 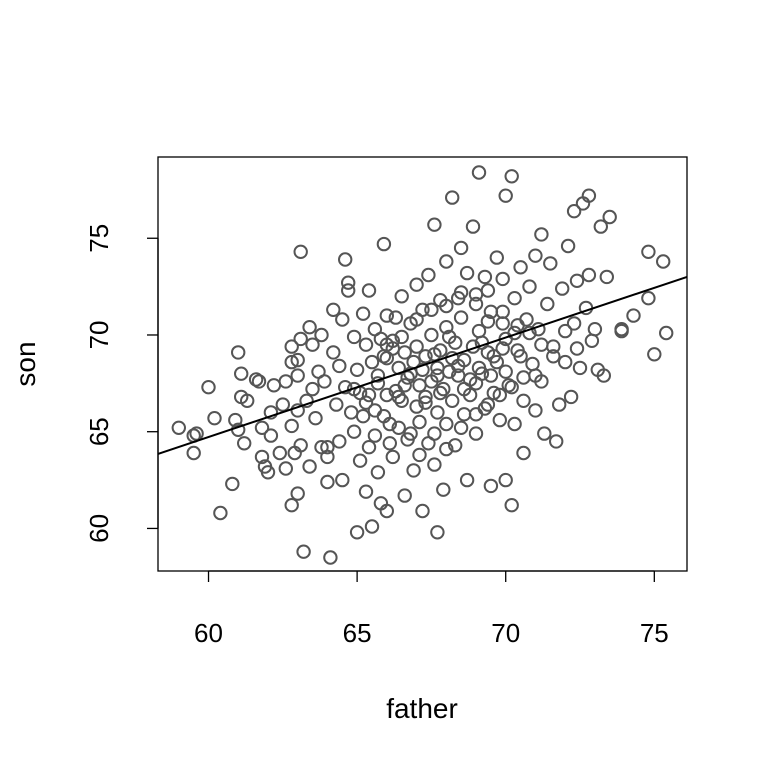 What do you see at coordinates (422, 708) in the screenshot?
I see `x-axis-title: father` at bounding box center [422, 708].